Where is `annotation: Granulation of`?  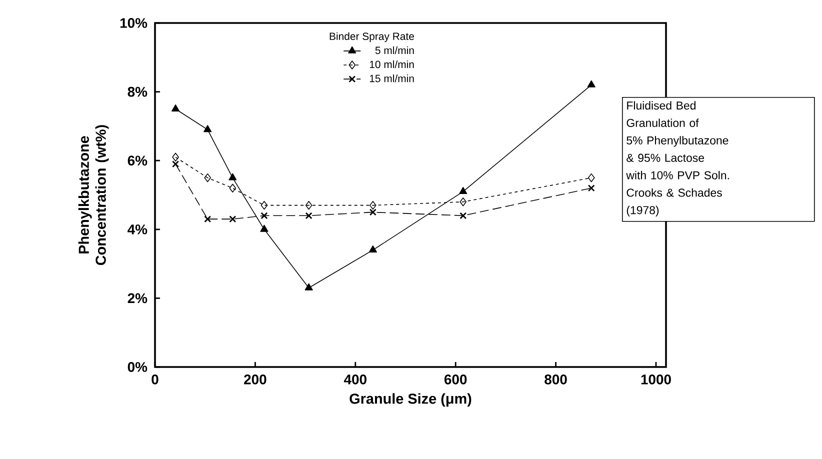
annotation: Granulation of is located at coordinates (662, 123).